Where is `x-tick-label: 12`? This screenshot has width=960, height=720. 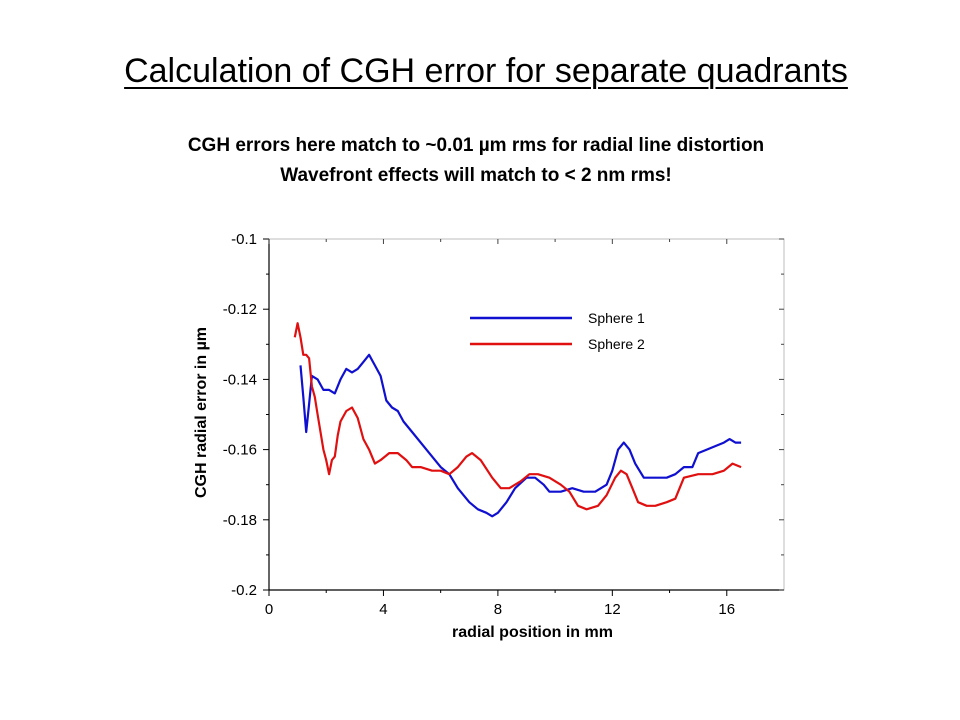
x-tick-label: 12 is located at coordinates (612, 609).